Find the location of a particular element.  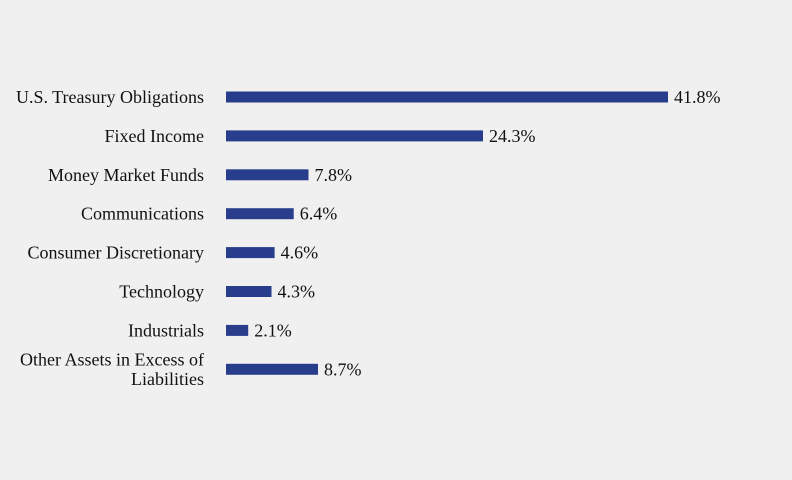

value-label-2: 7.8% is located at coordinates (334, 175).